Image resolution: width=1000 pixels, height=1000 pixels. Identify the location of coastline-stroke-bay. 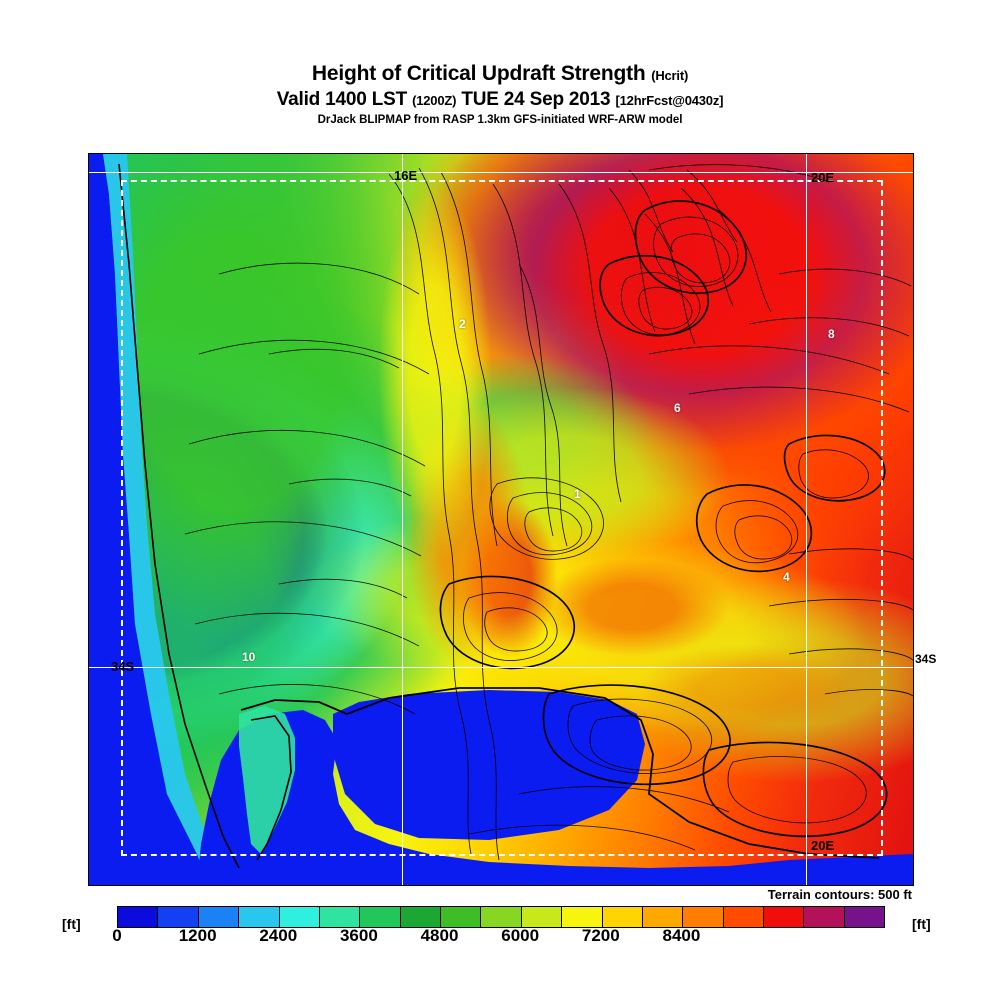
(560, 773).